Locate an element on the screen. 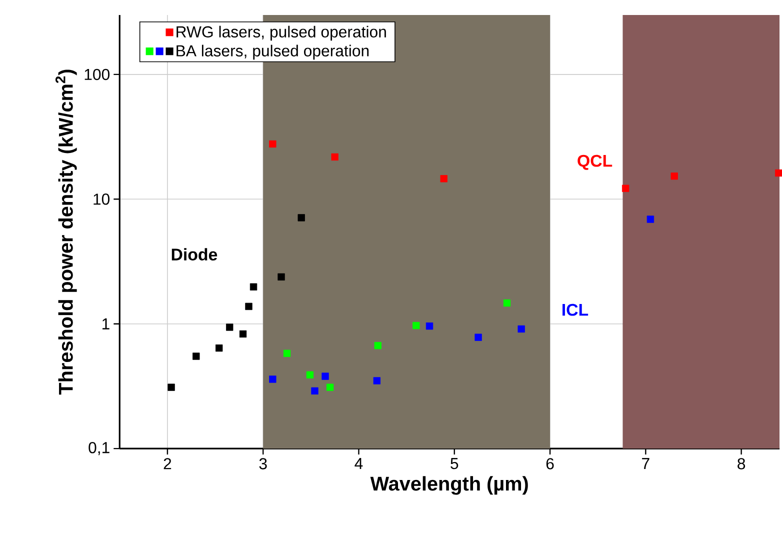 Image resolution: width=782 pixels, height=535 pixels. y-tick-label: 1 is located at coordinates (106, 324).